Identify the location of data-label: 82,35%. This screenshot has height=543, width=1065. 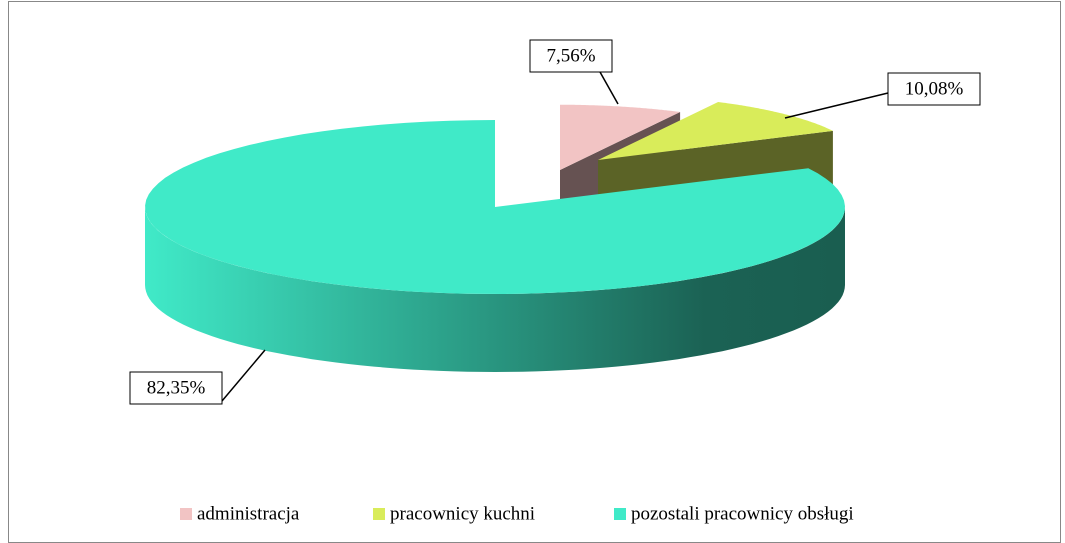
(176, 387).